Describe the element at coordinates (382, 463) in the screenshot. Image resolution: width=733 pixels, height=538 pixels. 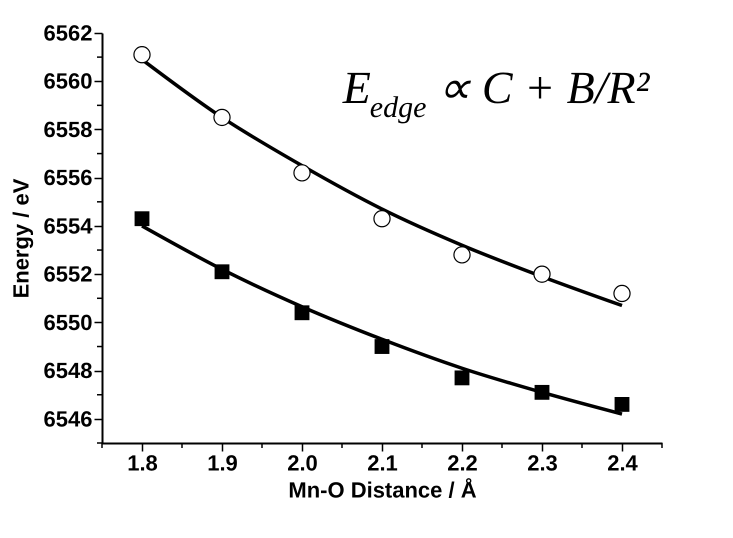
I see `x-tick-label: 2.1` at that location.